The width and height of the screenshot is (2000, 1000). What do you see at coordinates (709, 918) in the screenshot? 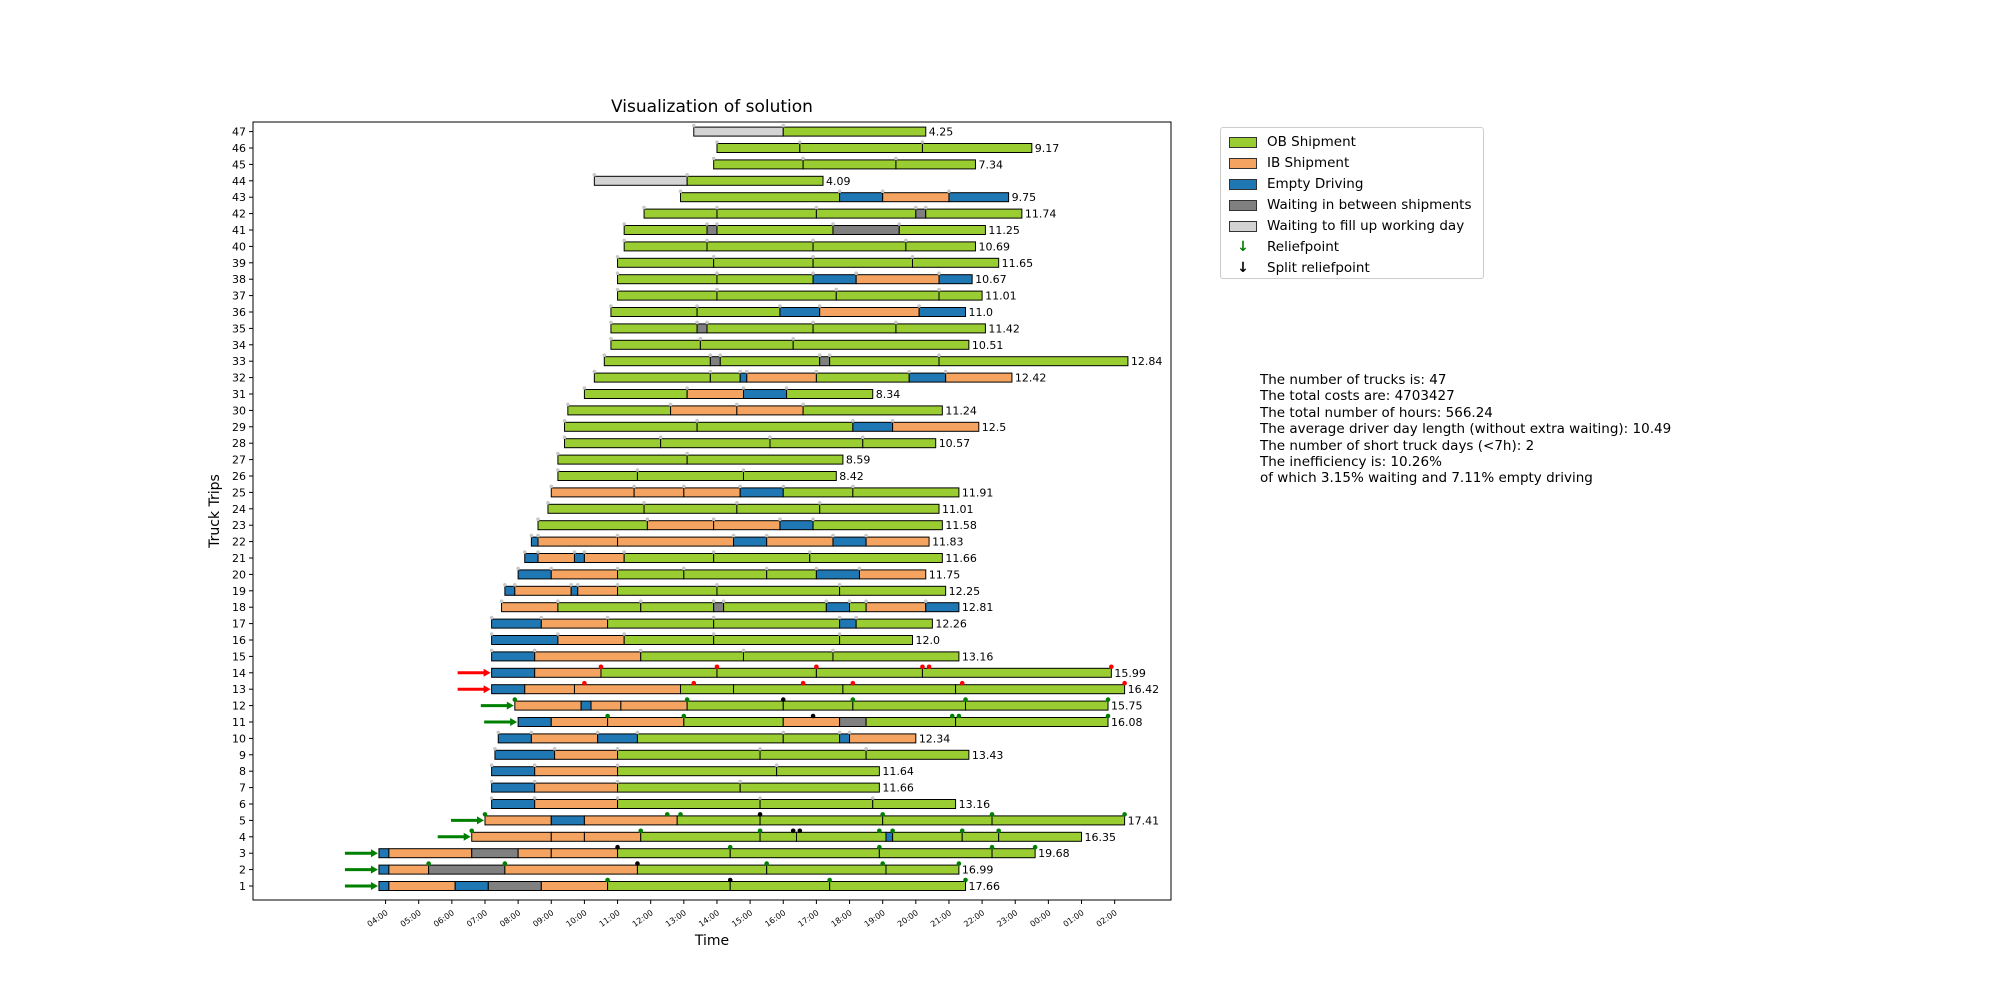
I see `x-tick-label: 14:00` at bounding box center [709, 918].